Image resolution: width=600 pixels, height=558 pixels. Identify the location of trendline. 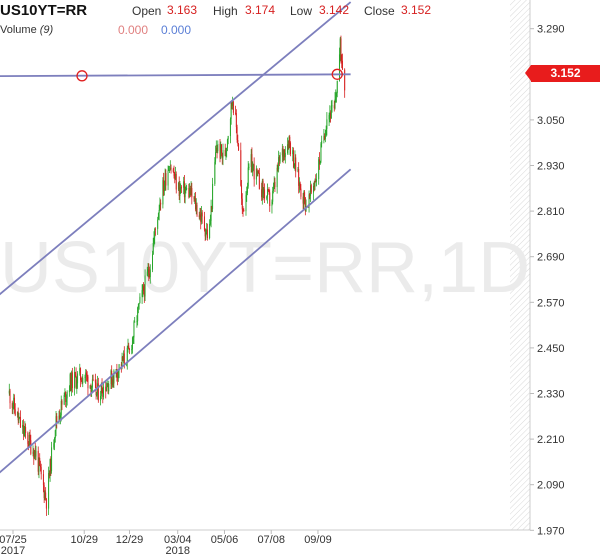
(175, 75).